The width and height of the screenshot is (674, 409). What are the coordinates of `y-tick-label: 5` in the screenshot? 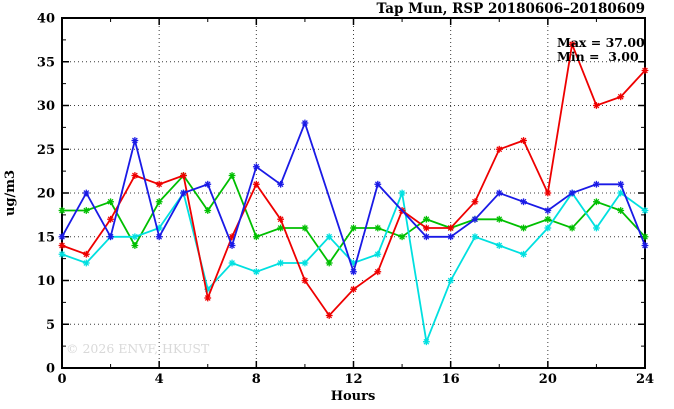 It's located at (50, 325).